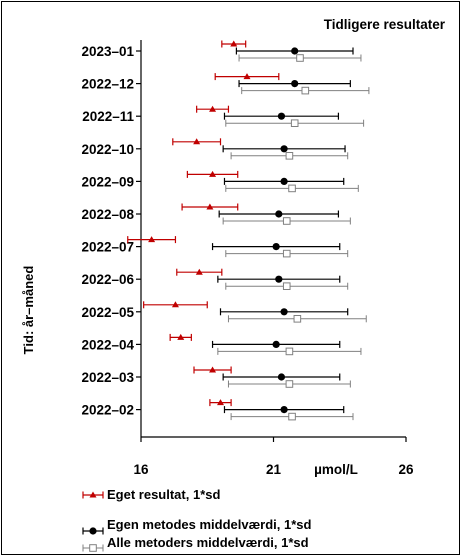 The width and height of the screenshot is (463, 558). What do you see at coordinates (209, 524) in the screenshot?
I see `legend-label: Egen metodes middelværdi, 1*sd` at bounding box center [209, 524].